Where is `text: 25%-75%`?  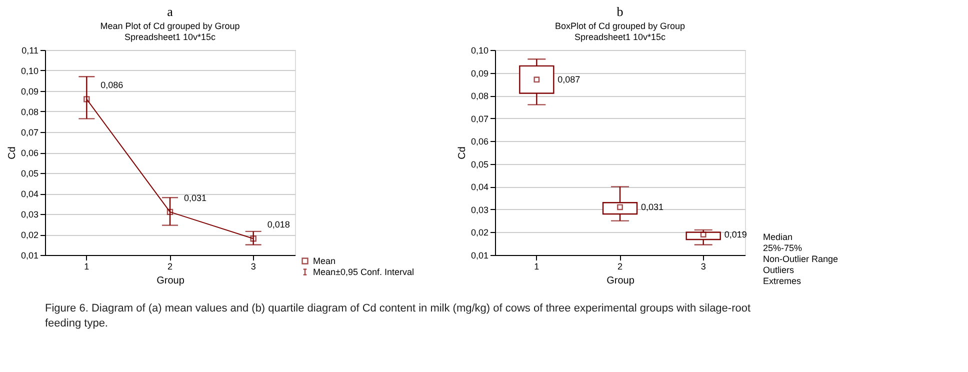 text: 25%-75% is located at coordinates (782, 248).